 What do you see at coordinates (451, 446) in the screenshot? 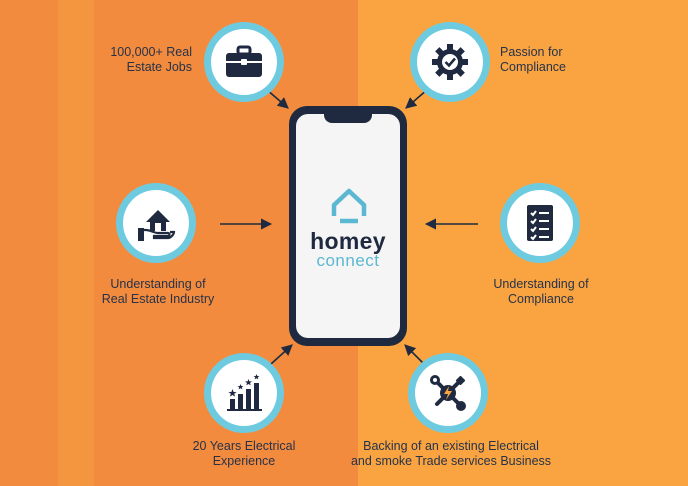
I see `label-line: Backing of an existing Electrical` at bounding box center [451, 446].